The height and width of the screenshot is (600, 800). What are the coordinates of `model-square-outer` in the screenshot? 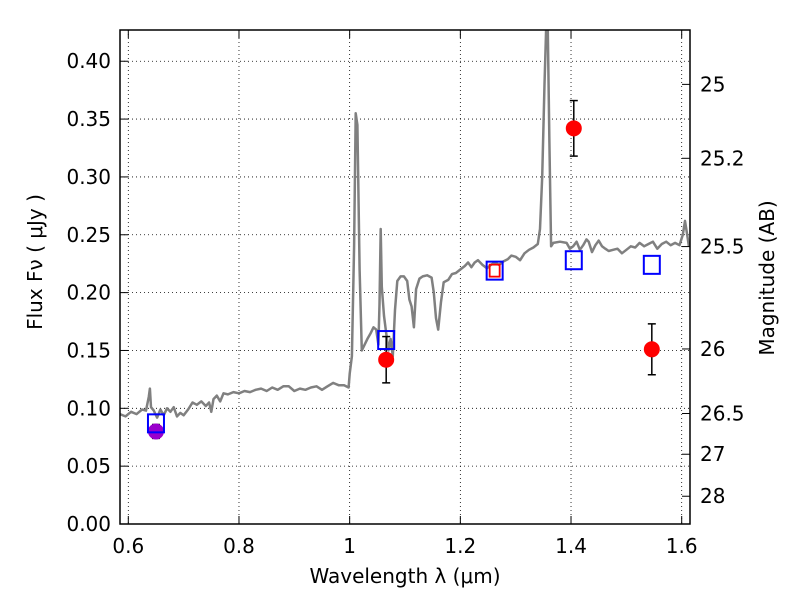 It's located at (494, 270).